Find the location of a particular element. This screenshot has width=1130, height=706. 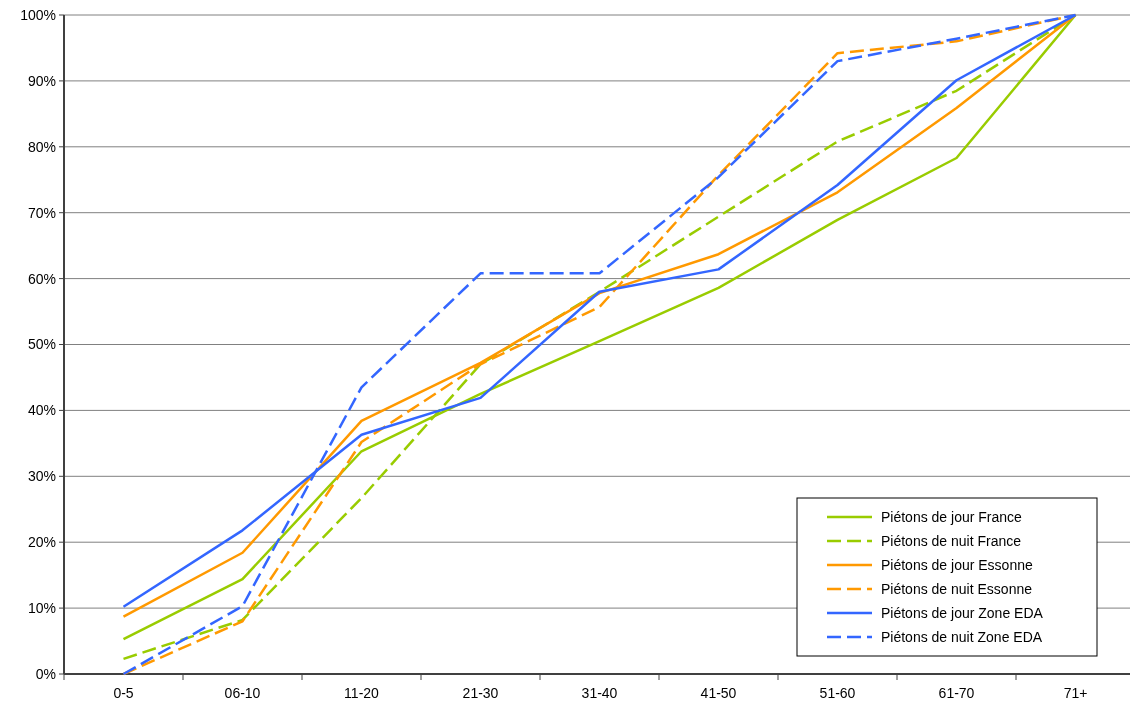

x-tick-label: 11-20 is located at coordinates (362, 693).